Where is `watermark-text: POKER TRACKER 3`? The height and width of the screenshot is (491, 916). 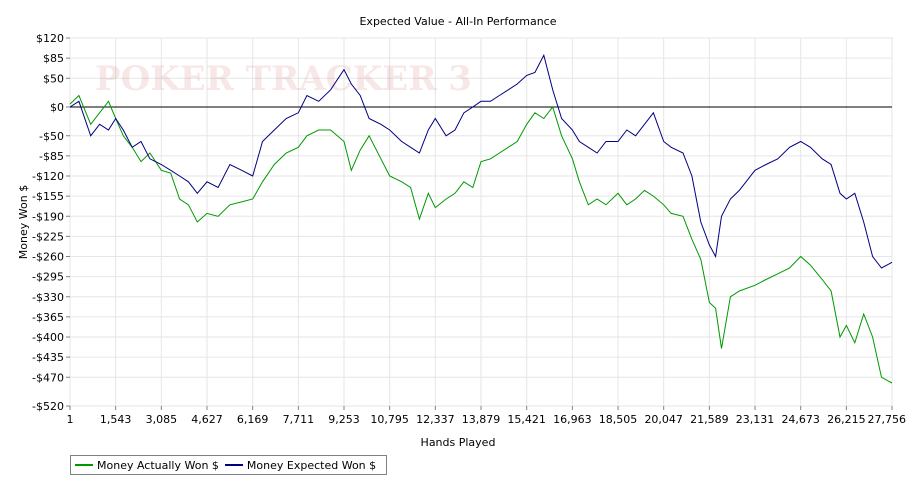 watermark-text: POKER TRACKER 3 is located at coordinates (283, 79).